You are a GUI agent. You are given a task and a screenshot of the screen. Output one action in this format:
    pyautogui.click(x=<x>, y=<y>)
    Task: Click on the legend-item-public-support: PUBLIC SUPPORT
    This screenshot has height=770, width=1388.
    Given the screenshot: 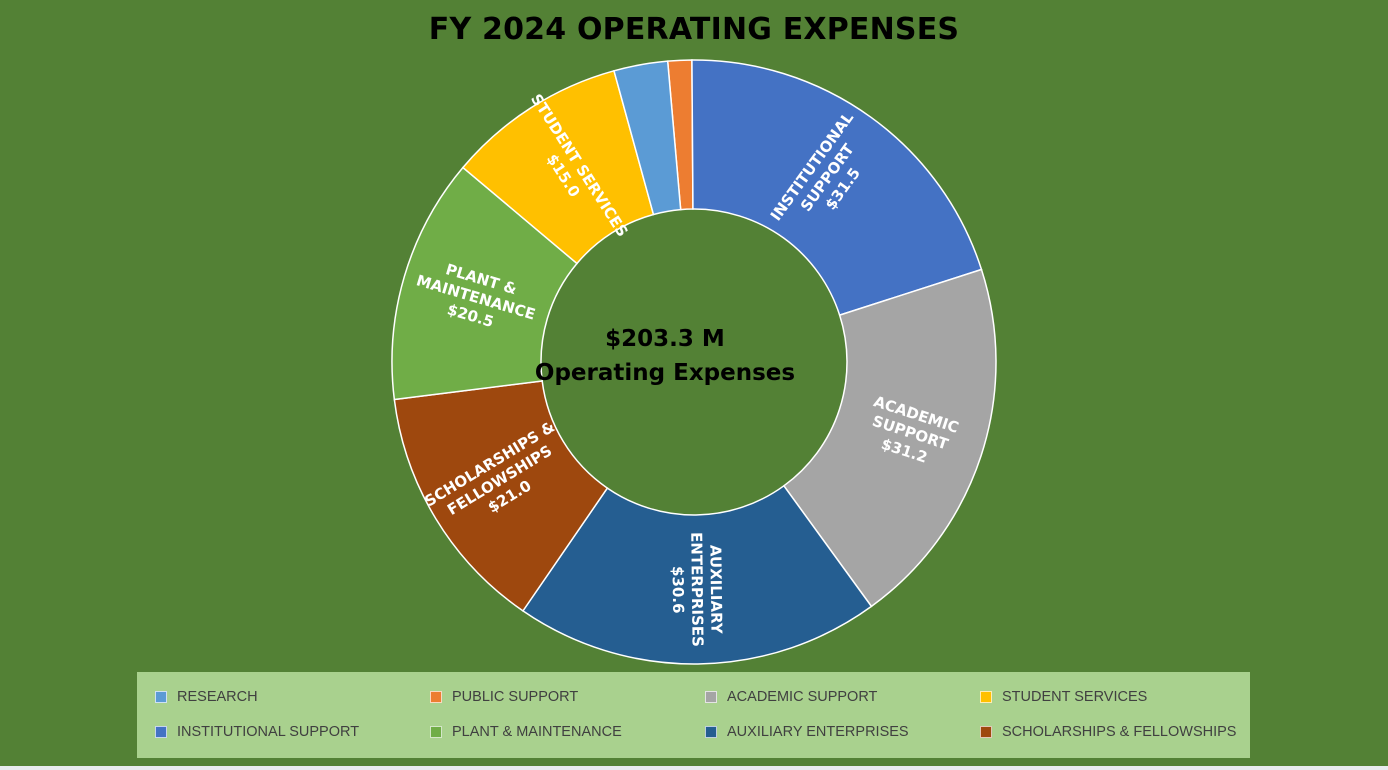 What is the action you would take?
    pyautogui.click(x=504, y=697)
    